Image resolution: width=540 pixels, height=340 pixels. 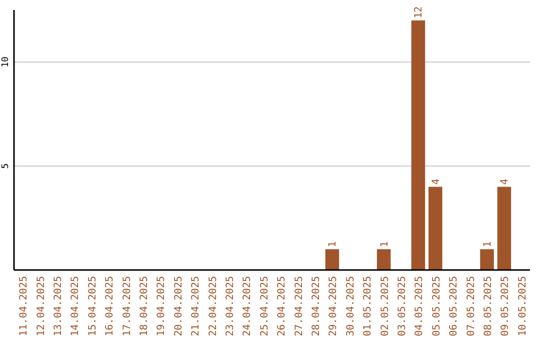 I want to click on x-tick-label: 29.04.2025, so click(x=334, y=306).